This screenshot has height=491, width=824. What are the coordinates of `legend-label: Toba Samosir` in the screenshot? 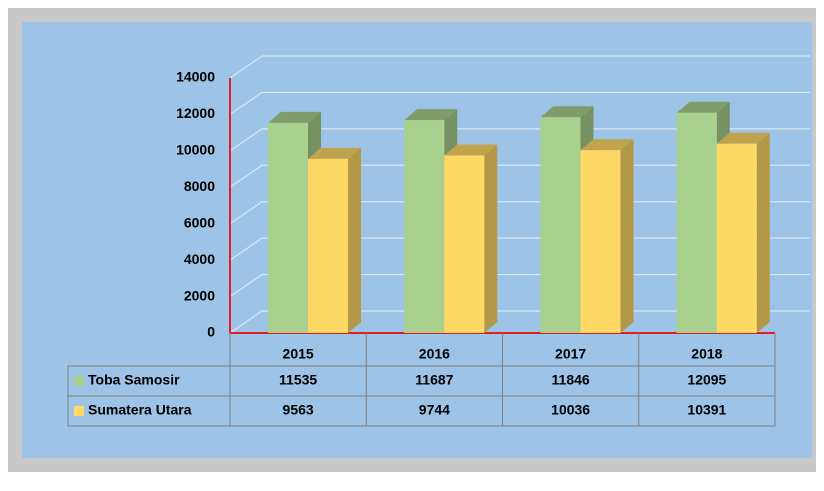 It's located at (134, 380).